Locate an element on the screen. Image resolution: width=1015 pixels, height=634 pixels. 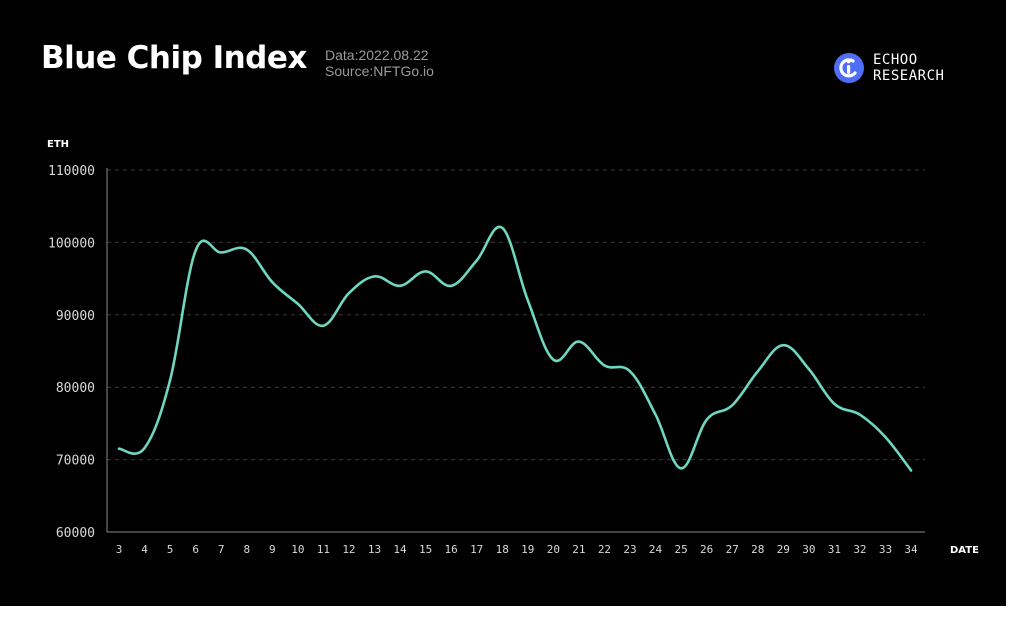
x-tick-label: 24 is located at coordinates (656, 549).